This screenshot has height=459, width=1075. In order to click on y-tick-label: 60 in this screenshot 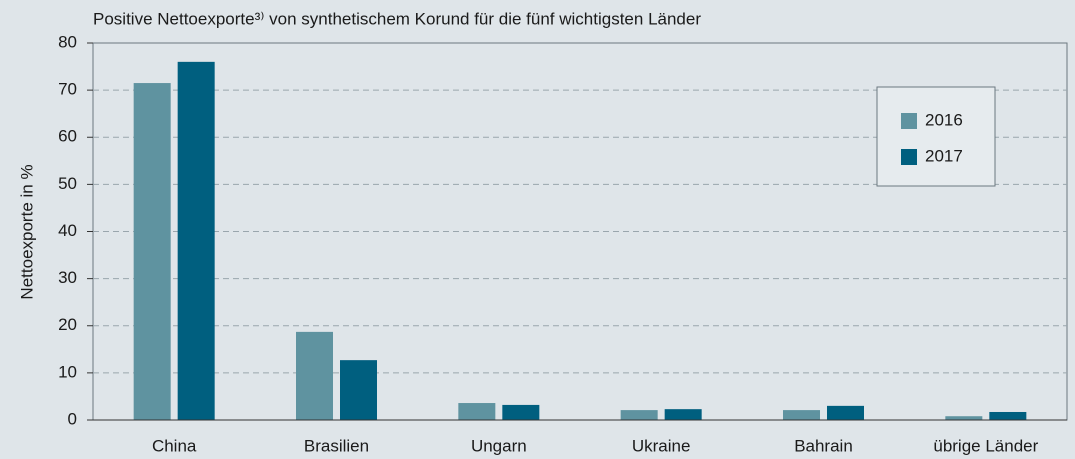, I will do `click(67, 136)`.